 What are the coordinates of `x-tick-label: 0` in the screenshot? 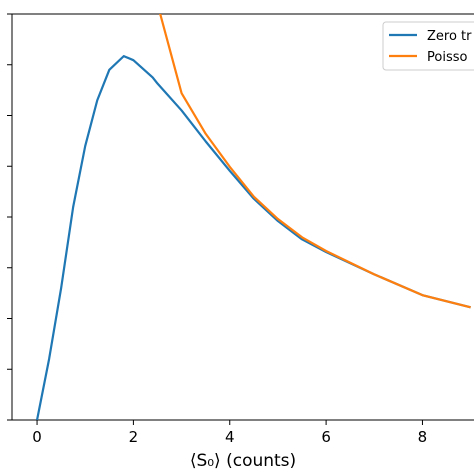 It's located at (37, 437).